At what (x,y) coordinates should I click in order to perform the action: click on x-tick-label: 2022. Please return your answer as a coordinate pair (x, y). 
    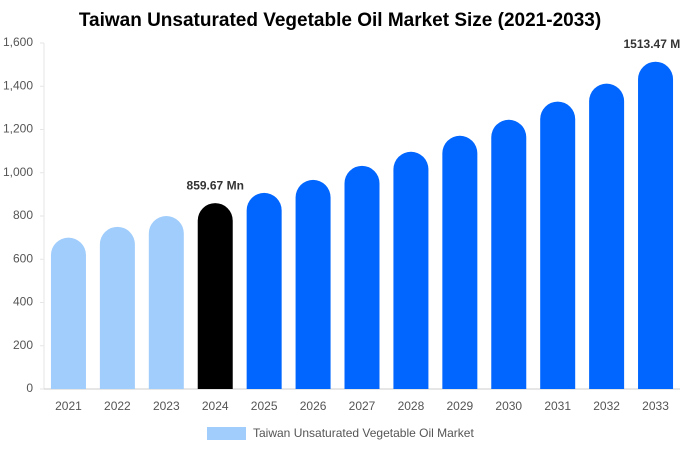
    Looking at the image, I should click on (117, 406).